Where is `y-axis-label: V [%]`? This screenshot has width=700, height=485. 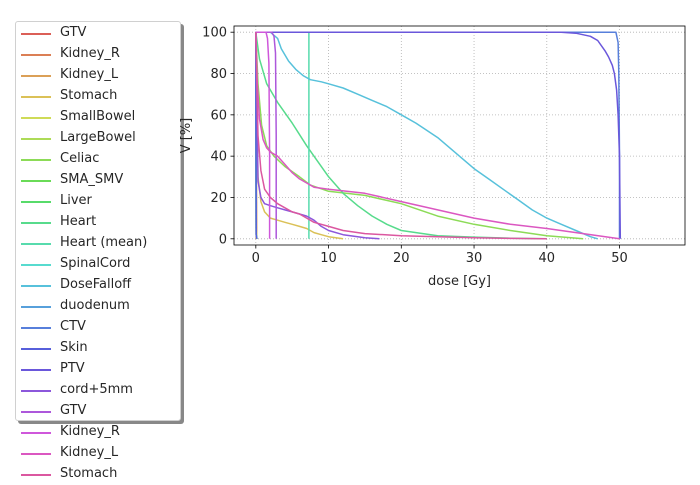
y-axis-label: V [%] is located at coordinates (186, 136).